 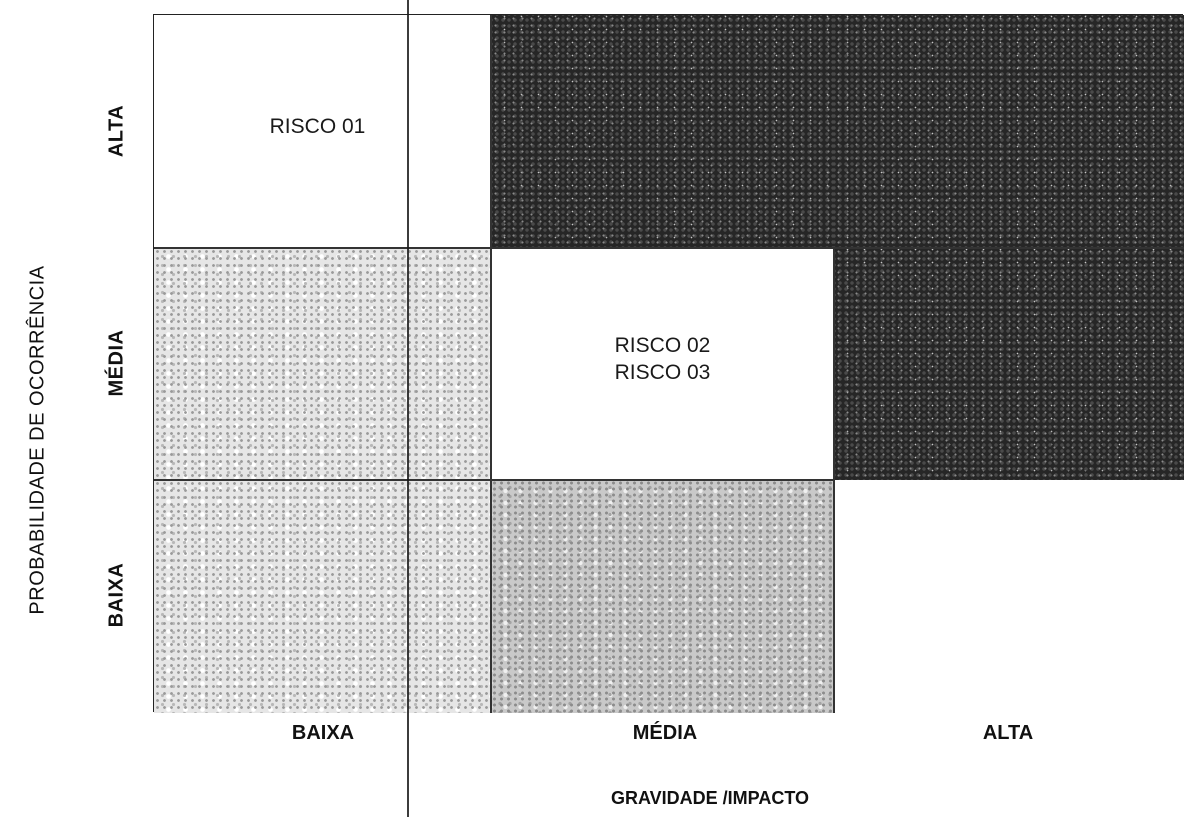 I want to click on cell-baixa-media, so click(x=662, y=596).